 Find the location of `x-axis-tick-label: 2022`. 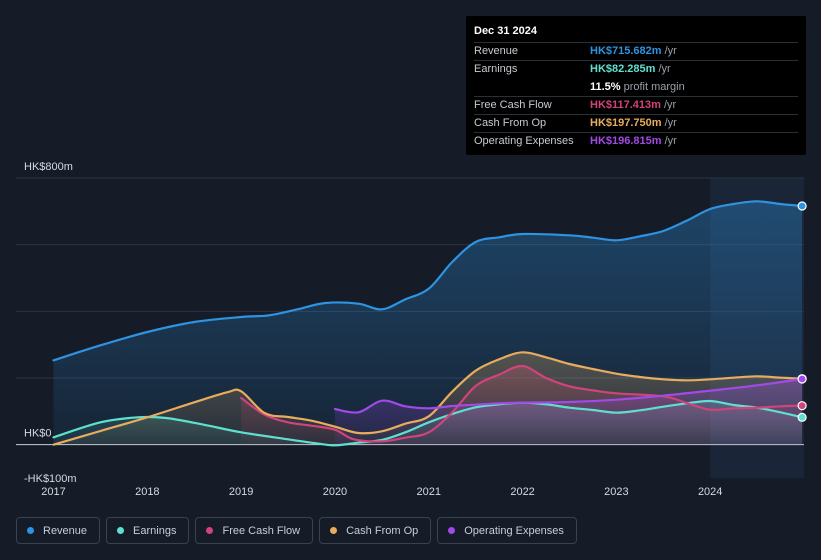

x-axis-tick-label: 2022 is located at coordinates (522, 492).